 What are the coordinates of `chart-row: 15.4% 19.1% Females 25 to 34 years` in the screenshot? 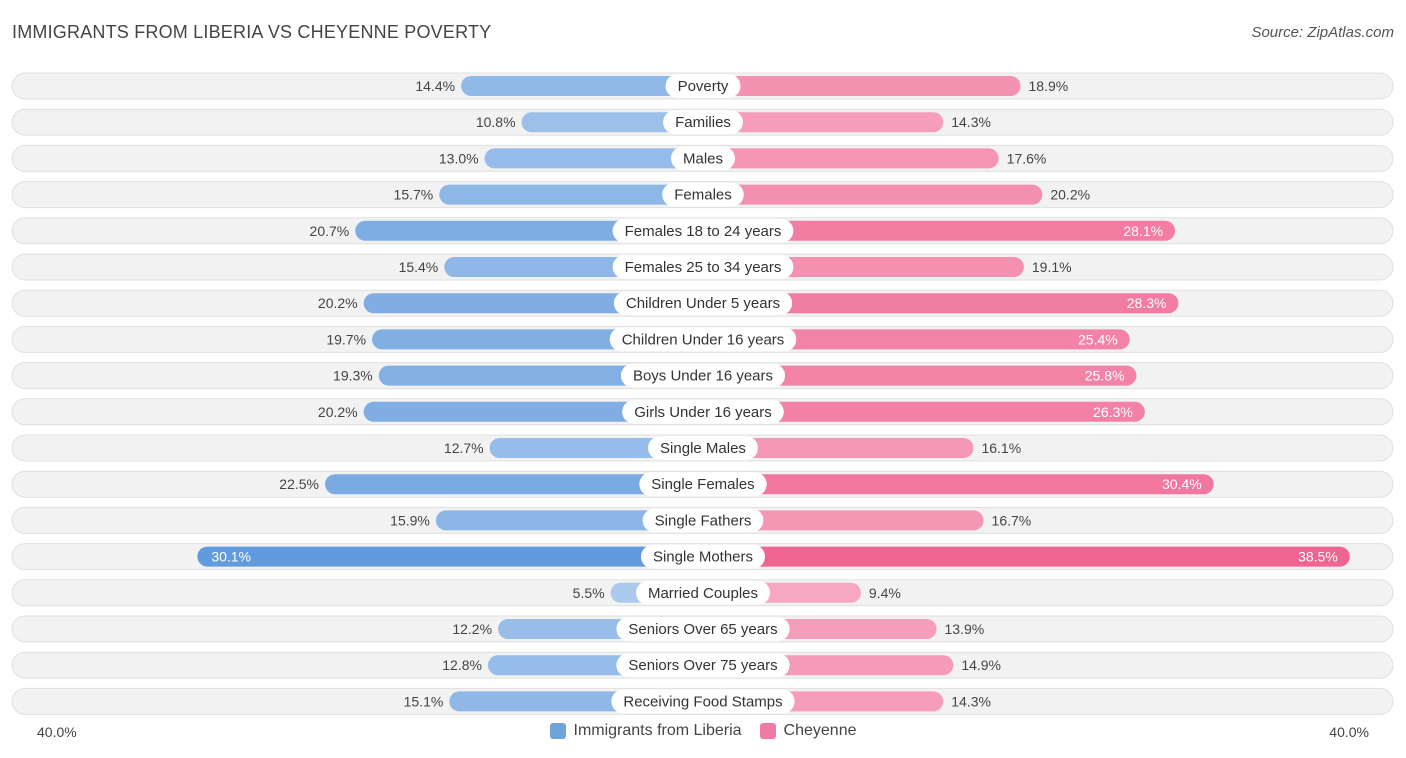 It's located at (702, 267).